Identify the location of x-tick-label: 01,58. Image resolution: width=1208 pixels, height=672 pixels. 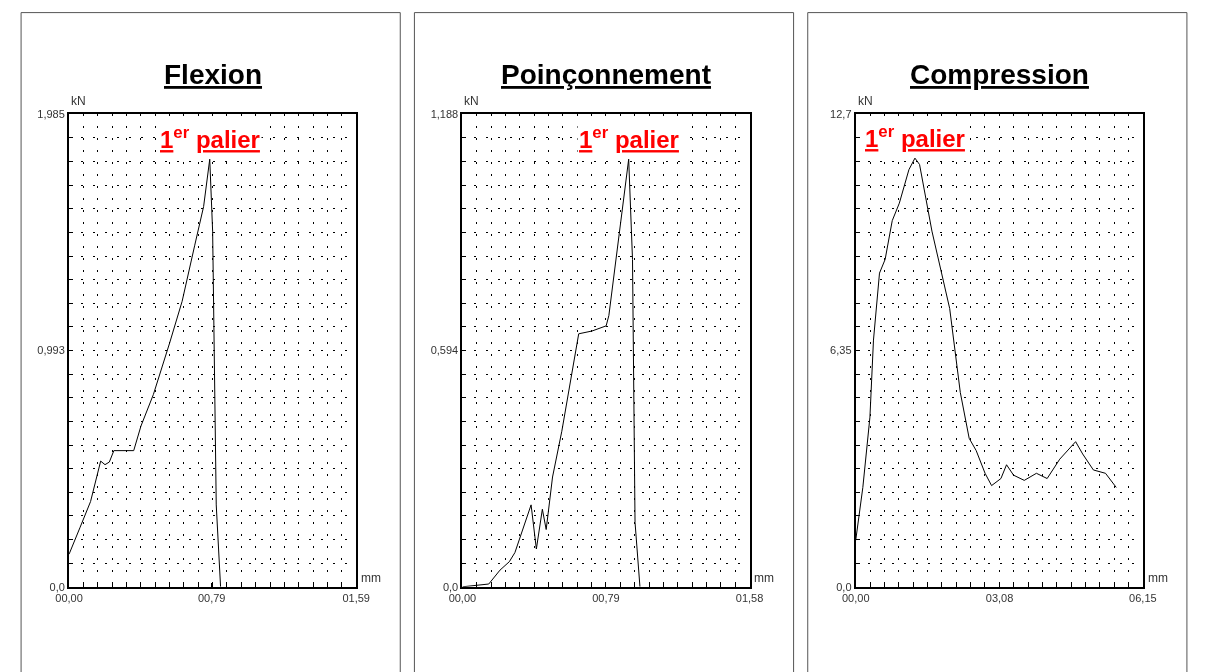
(749, 598).